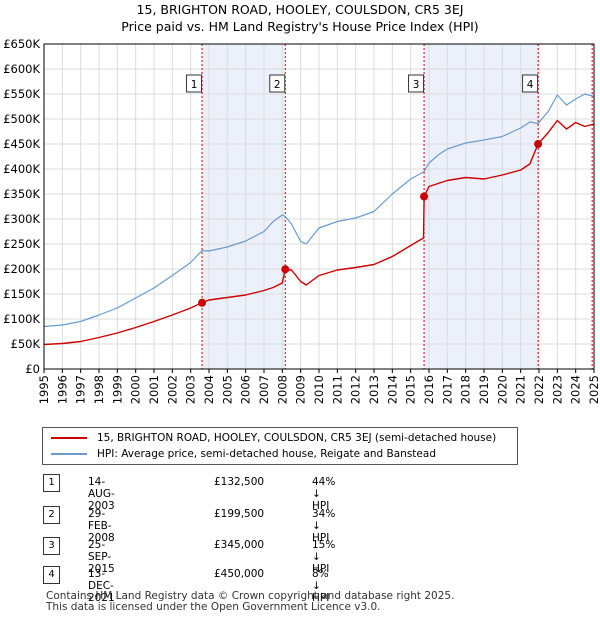 The image size is (600, 620). I want to click on transaction-label: 4, so click(530, 85).